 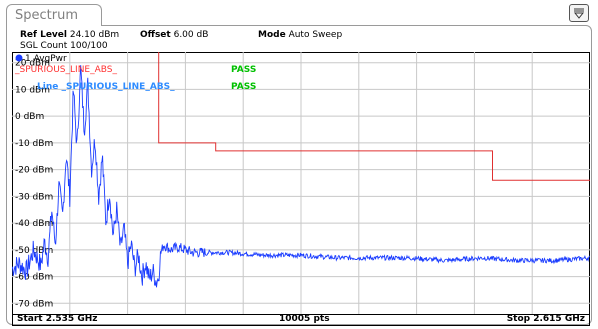 I want to click on y-tick-label: 0 dBm, so click(x=29, y=117).